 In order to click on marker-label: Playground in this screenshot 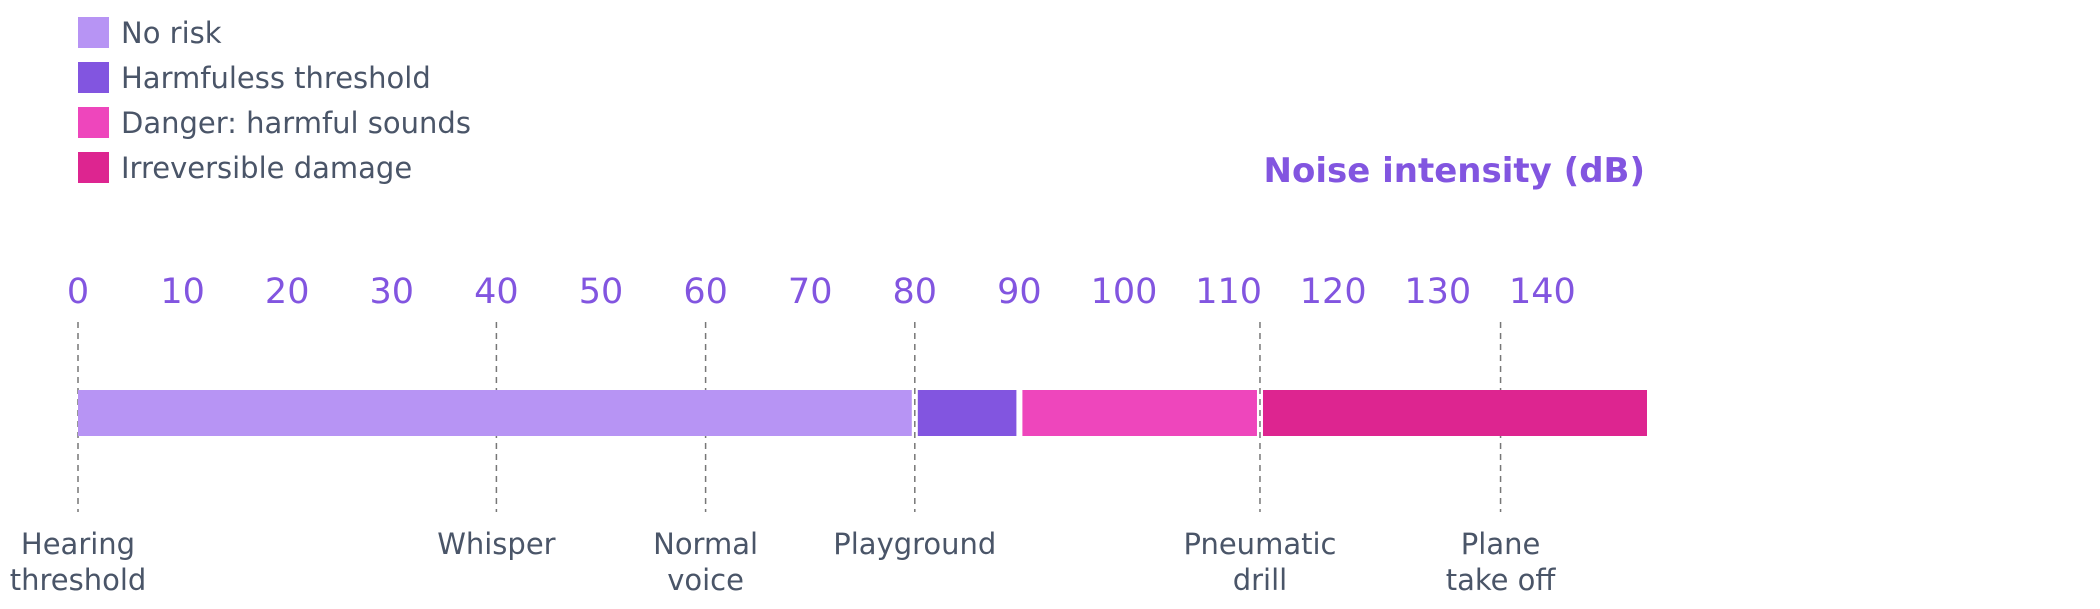, I will do `click(914, 544)`.